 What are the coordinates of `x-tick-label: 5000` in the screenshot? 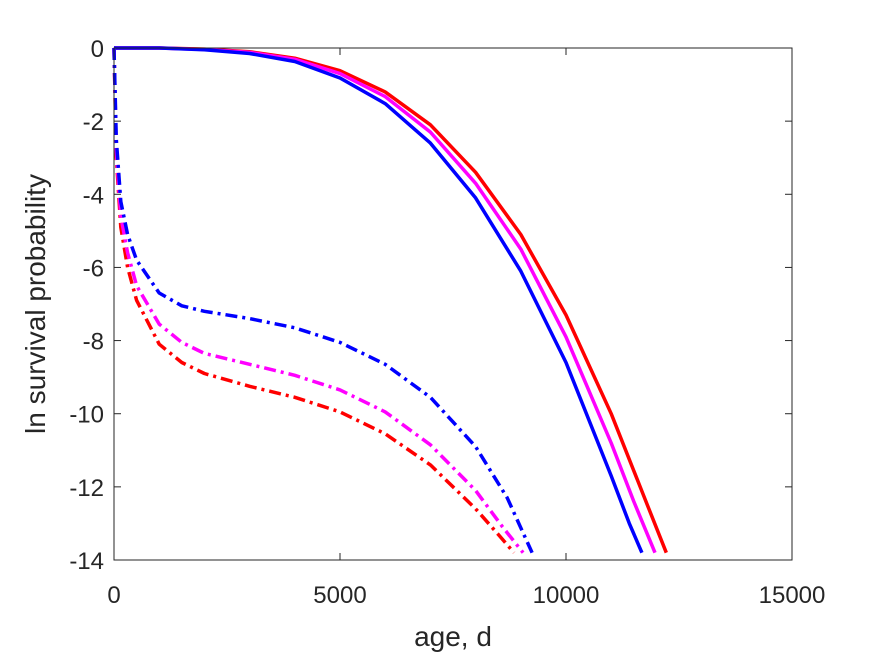 It's located at (339, 595).